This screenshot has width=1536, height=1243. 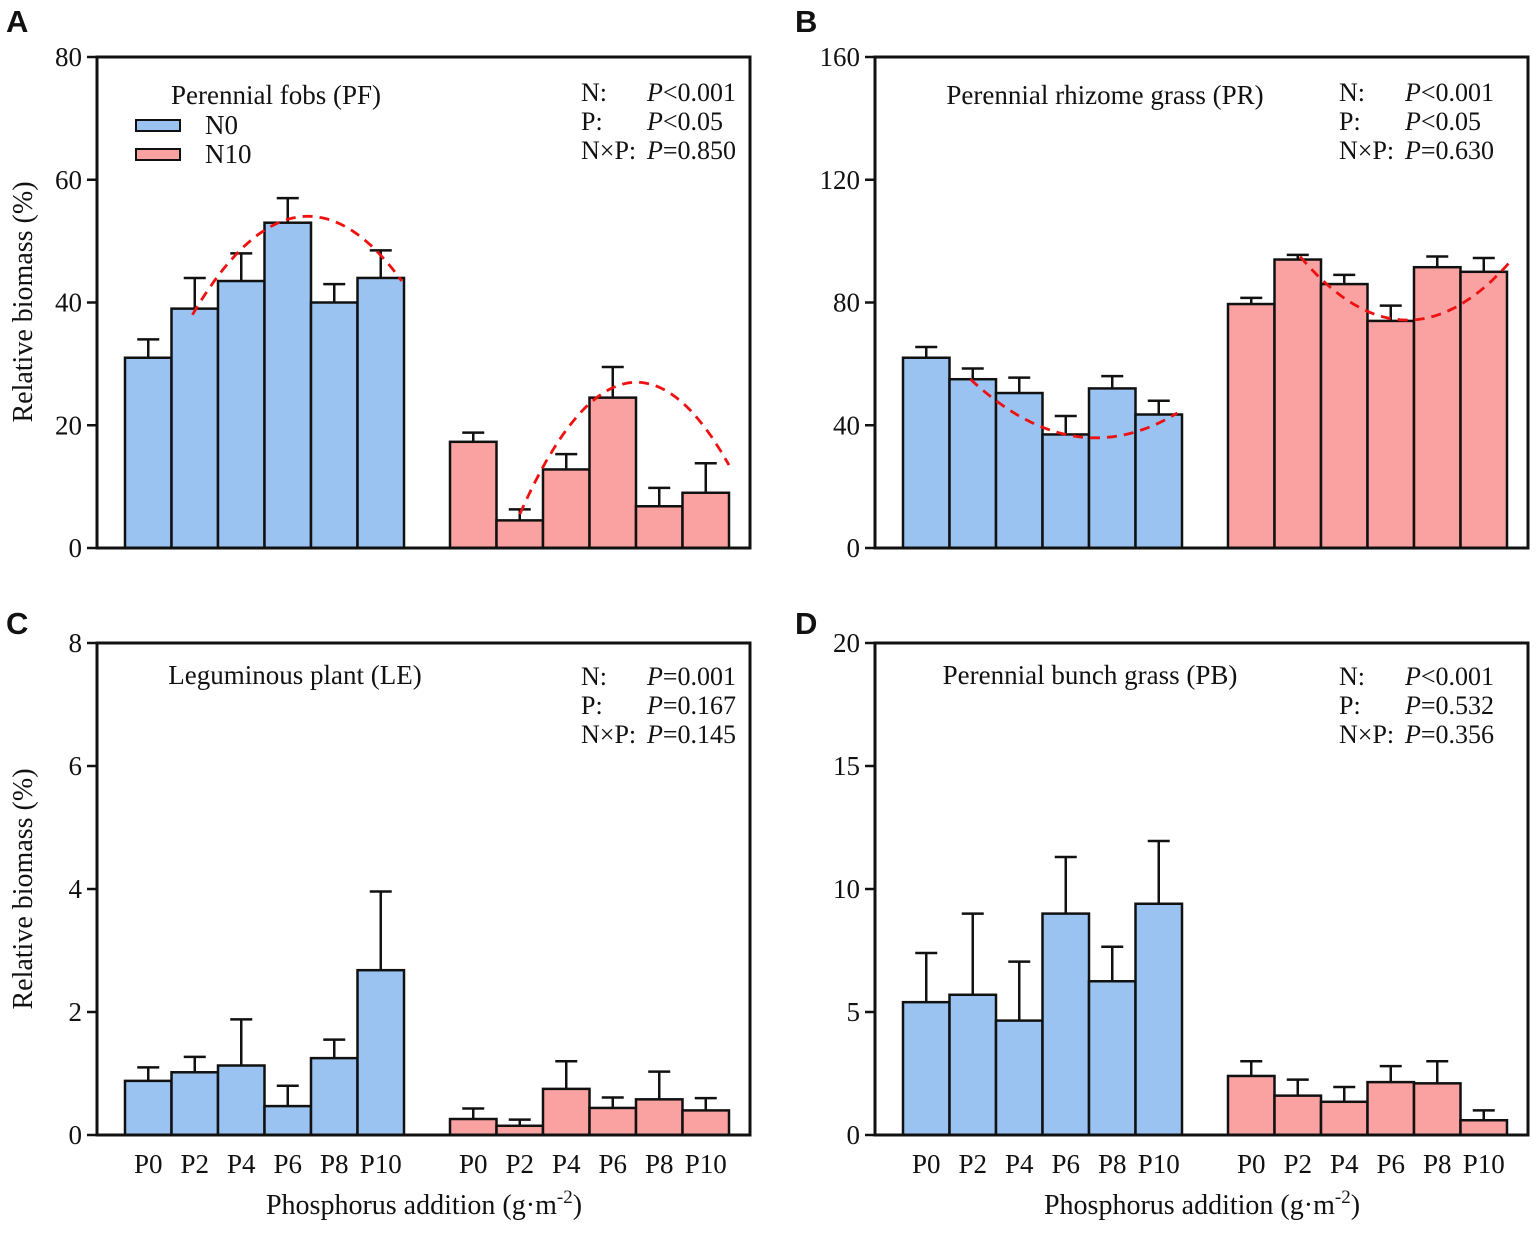 What do you see at coordinates (1074, 409) in the screenshot?
I see `trend-curve-B-N0` at bounding box center [1074, 409].